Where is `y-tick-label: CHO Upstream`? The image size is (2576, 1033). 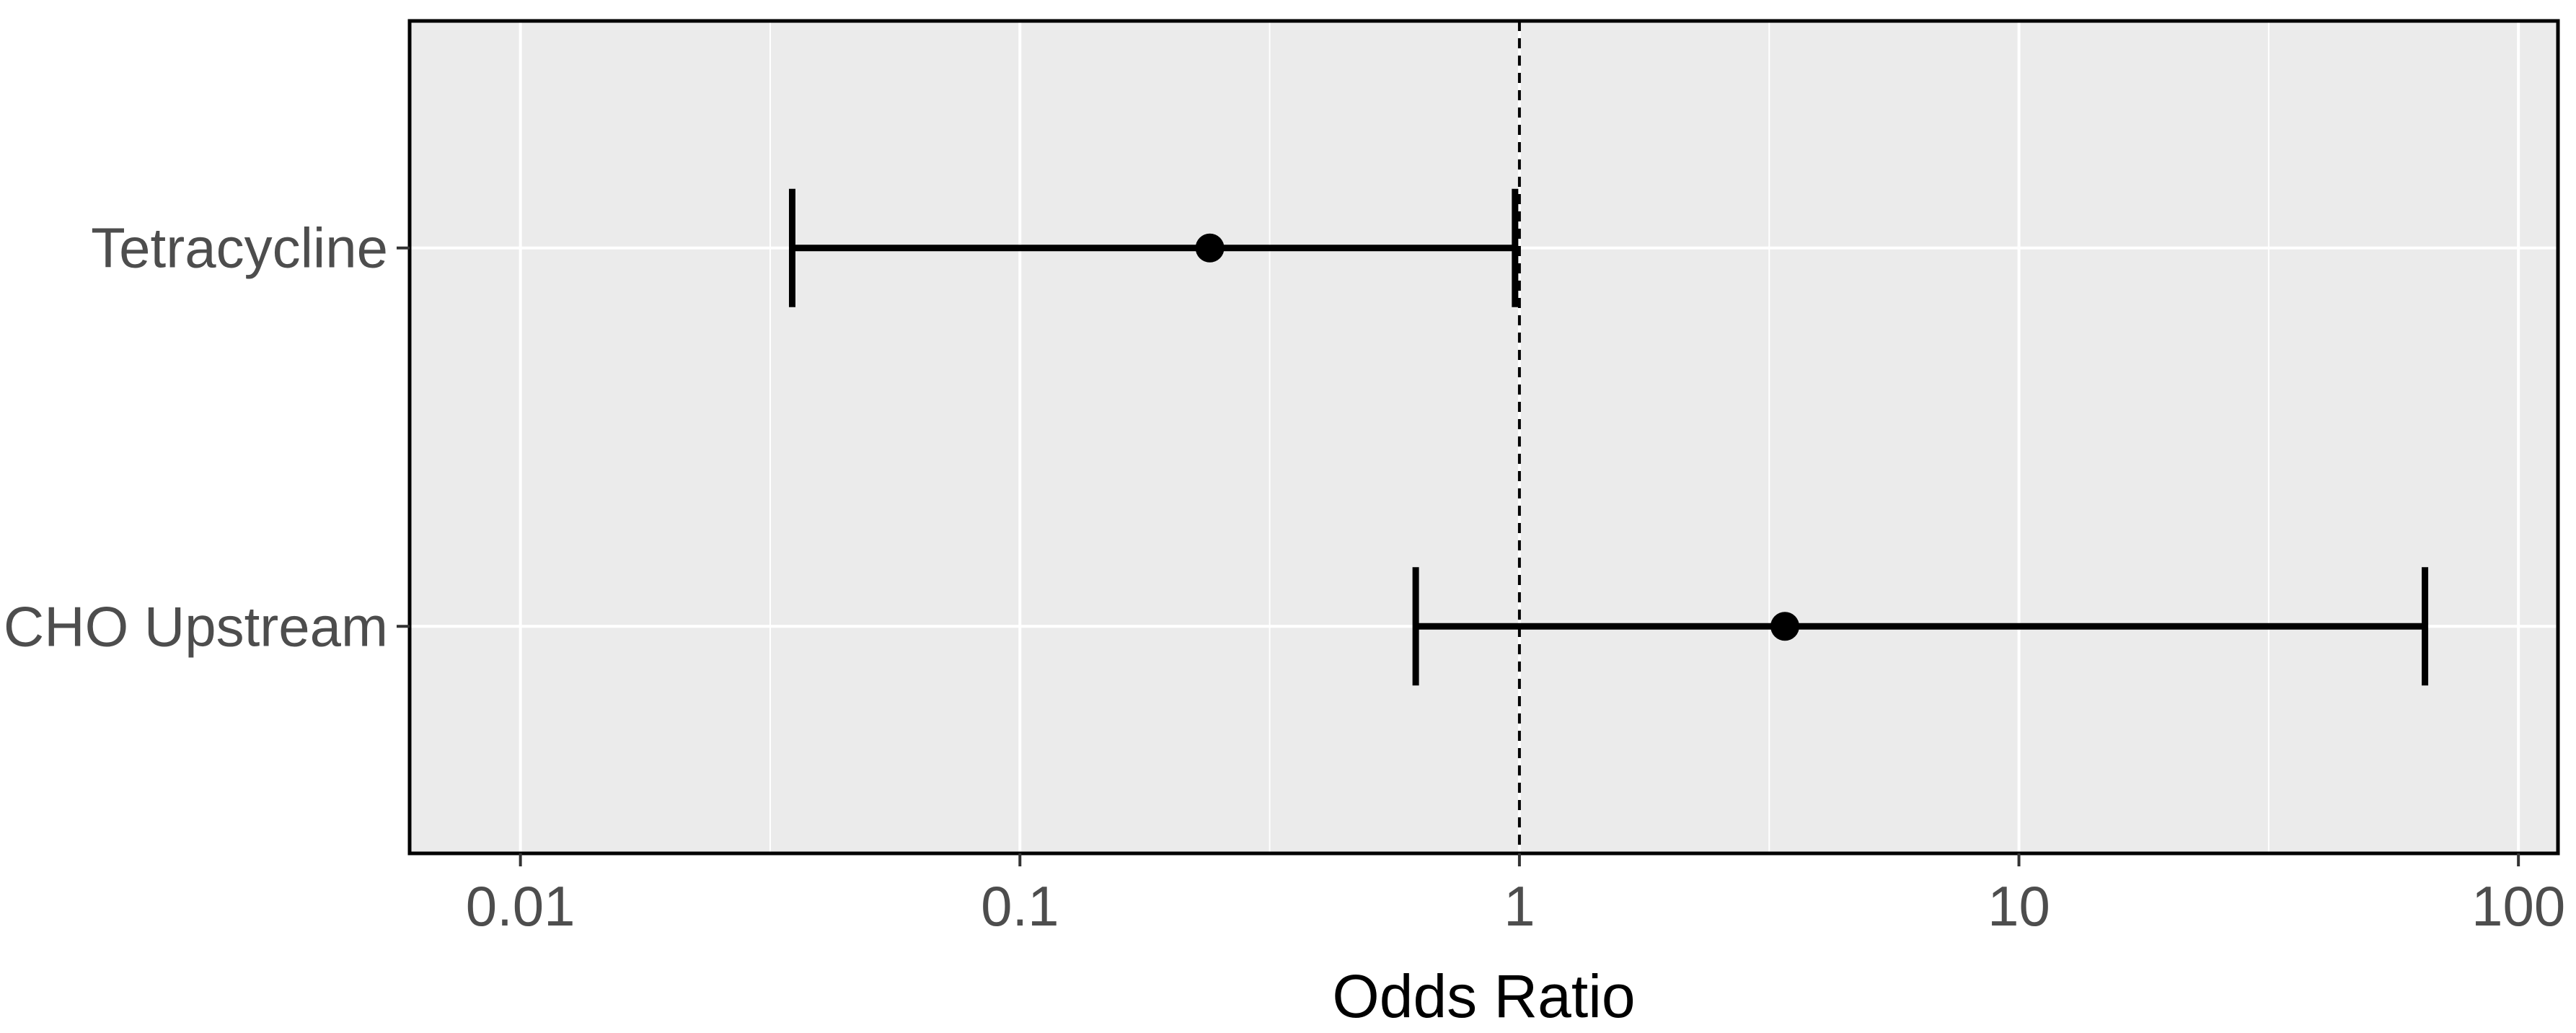
y-tick-label: CHO Upstream is located at coordinates (196, 626).